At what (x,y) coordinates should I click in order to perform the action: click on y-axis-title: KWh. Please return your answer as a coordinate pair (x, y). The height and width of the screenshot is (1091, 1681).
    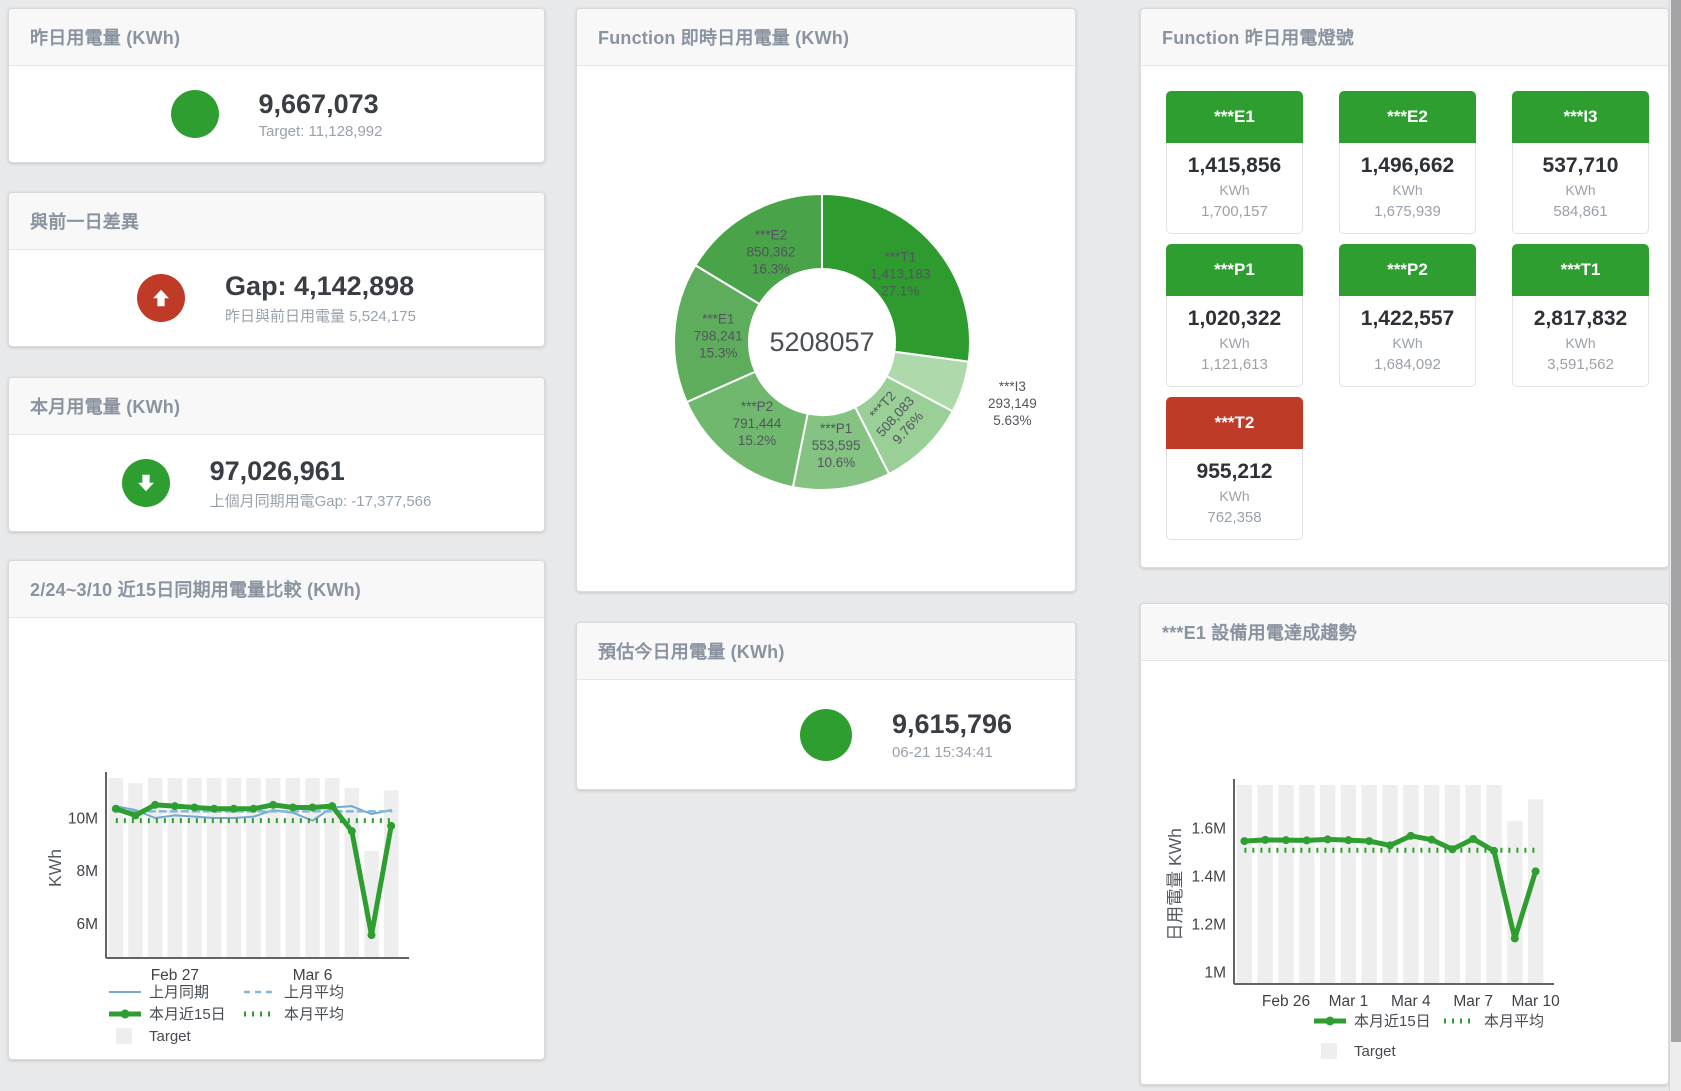
    Looking at the image, I should click on (55, 868).